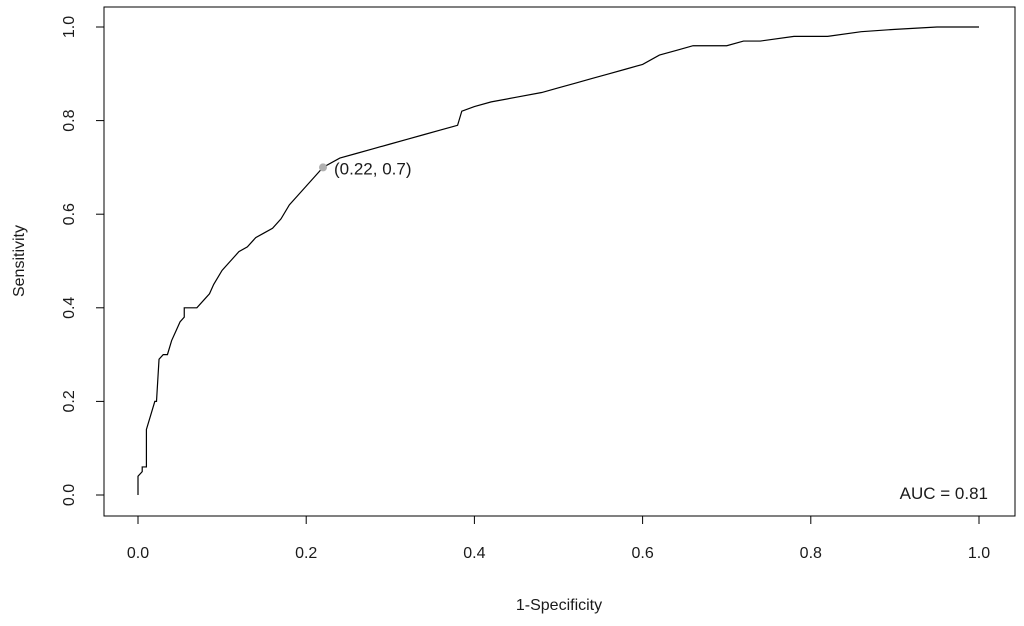 This screenshot has width=1024, height=626. Describe the element at coordinates (69, 495) in the screenshot. I see `y-tick-label: 0.0` at that location.